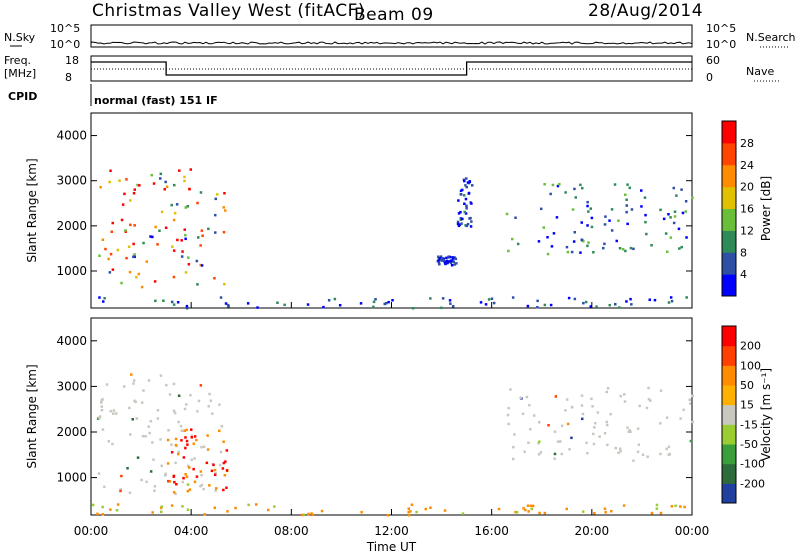 This screenshot has height=559, width=800. Describe the element at coordinates (749, 424) in the screenshot. I see `colorbar-tick-label: -15` at that location.